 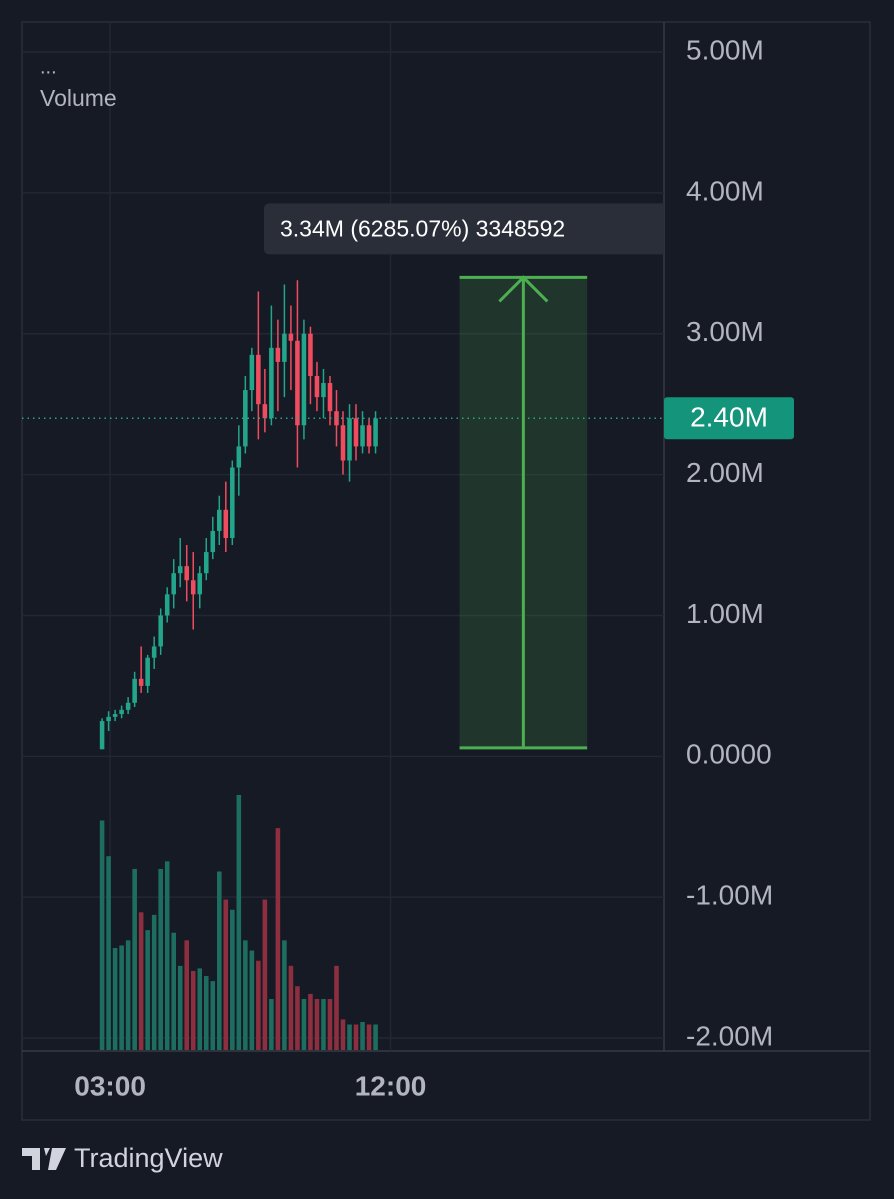 I want to click on volume-label: Volume, so click(x=78, y=98).